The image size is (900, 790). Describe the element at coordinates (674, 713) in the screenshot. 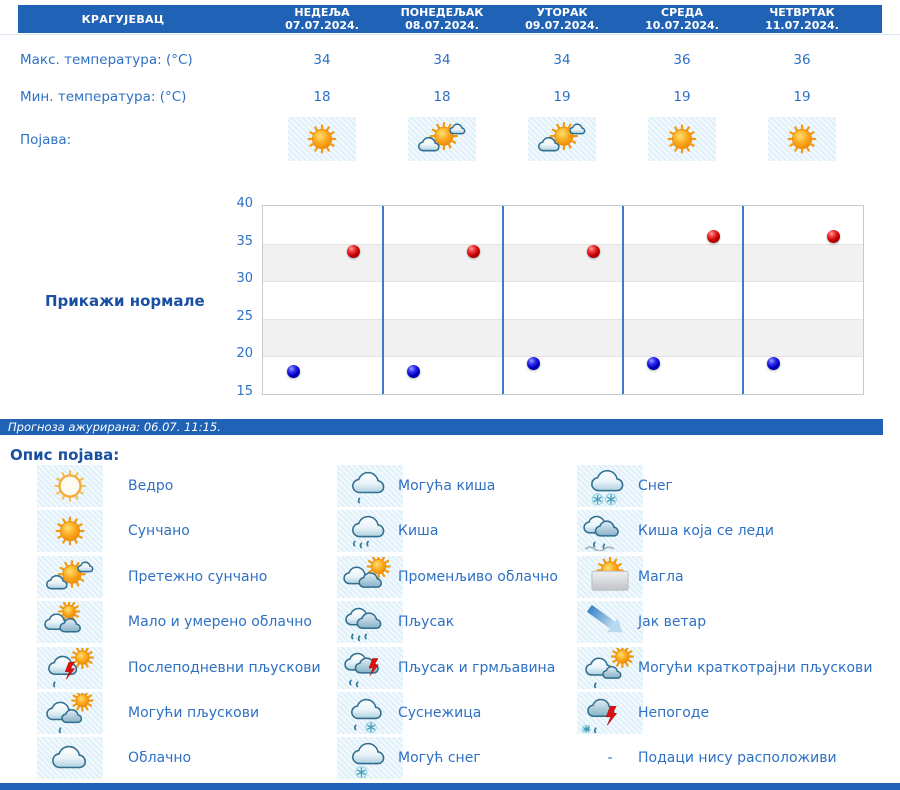

I see `legend-item-label: Непогоде` at that location.